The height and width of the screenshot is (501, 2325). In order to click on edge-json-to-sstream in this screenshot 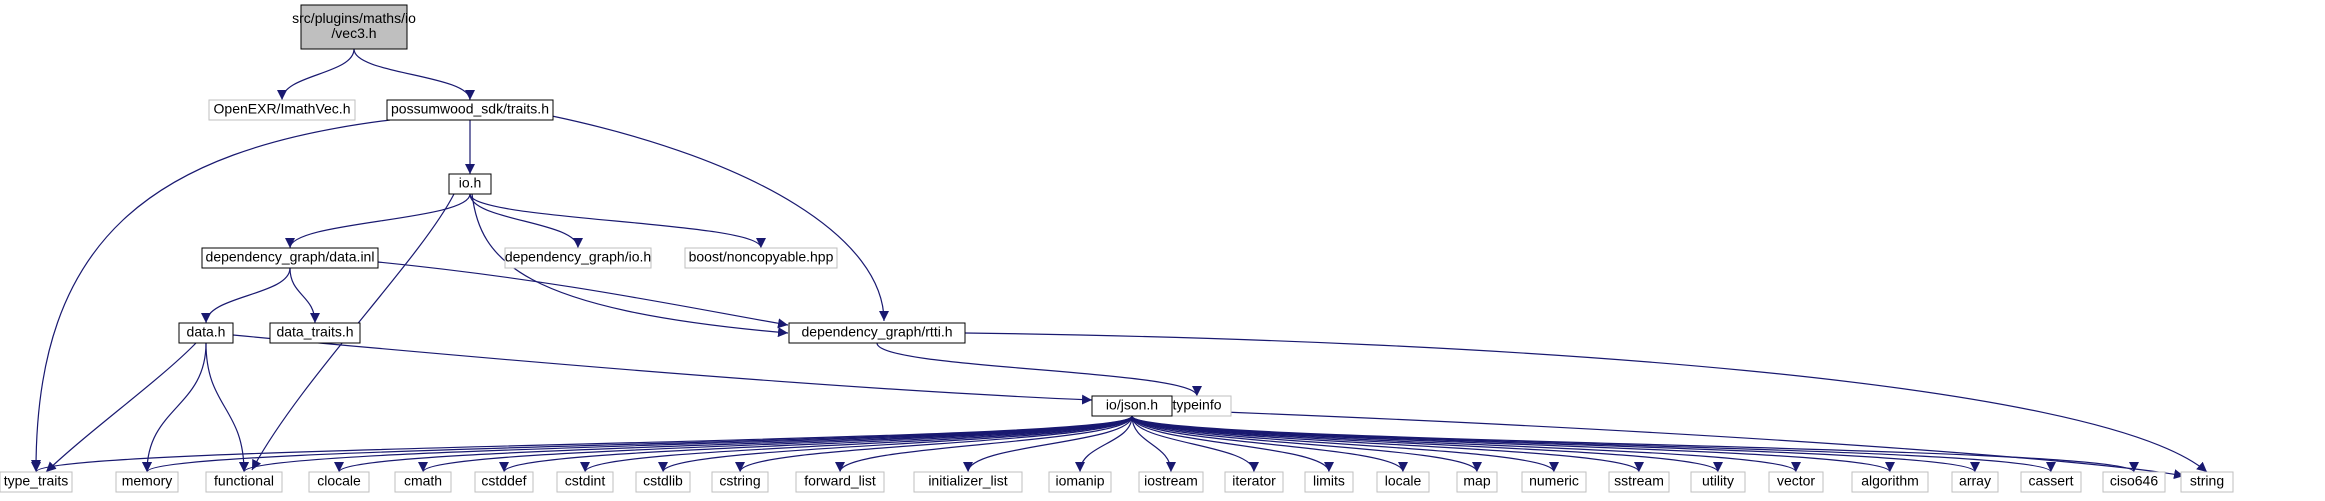, I will do `click(1387, 444)`.